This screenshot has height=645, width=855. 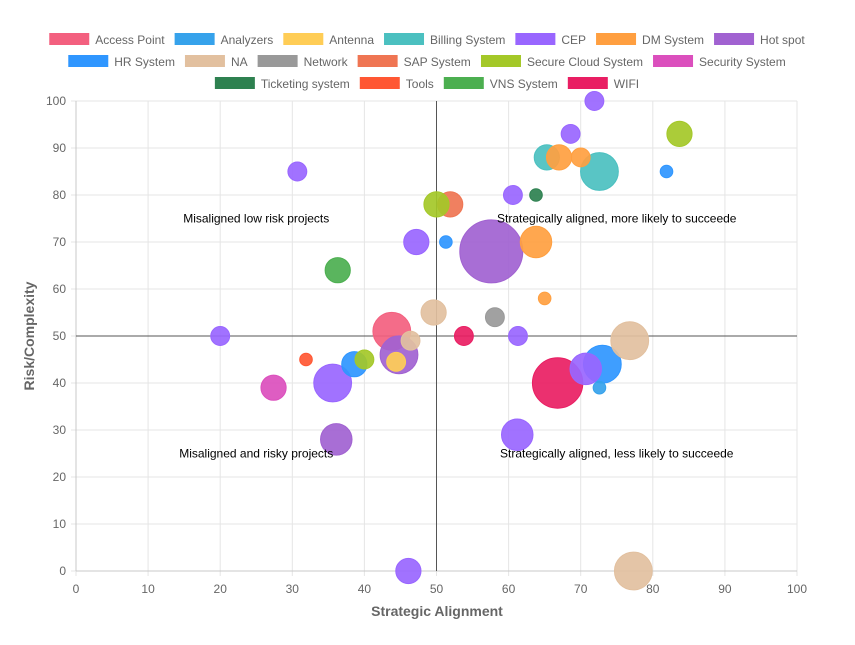 I want to click on legend-item-access-point: Access Point, so click(x=107, y=40).